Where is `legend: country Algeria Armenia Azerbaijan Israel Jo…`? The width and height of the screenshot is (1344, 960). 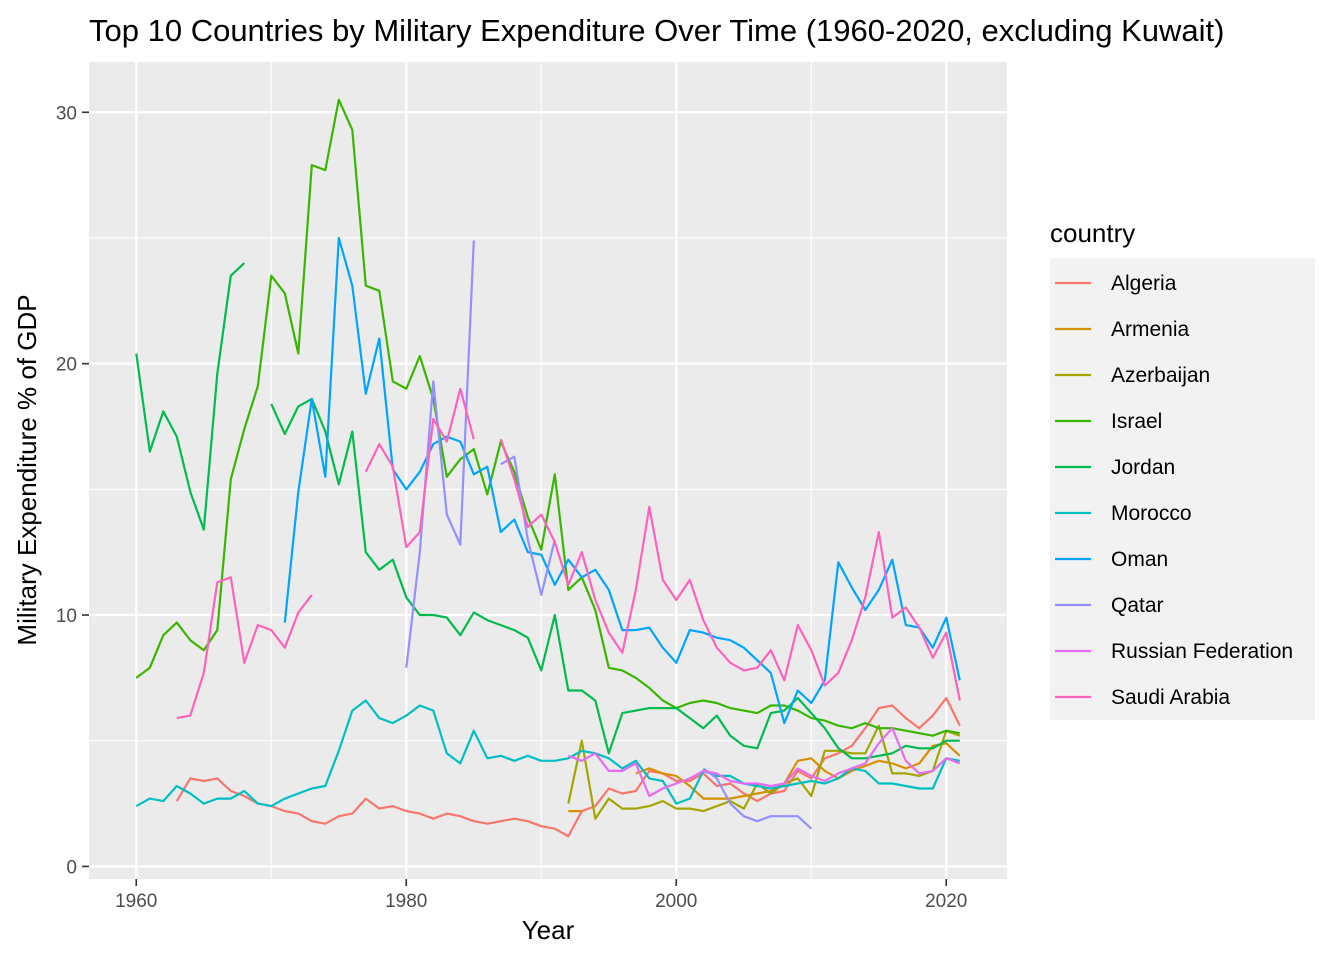
legend: country Algeria Armenia Azerbaijan Israel Jo… is located at coordinates (1182, 469).